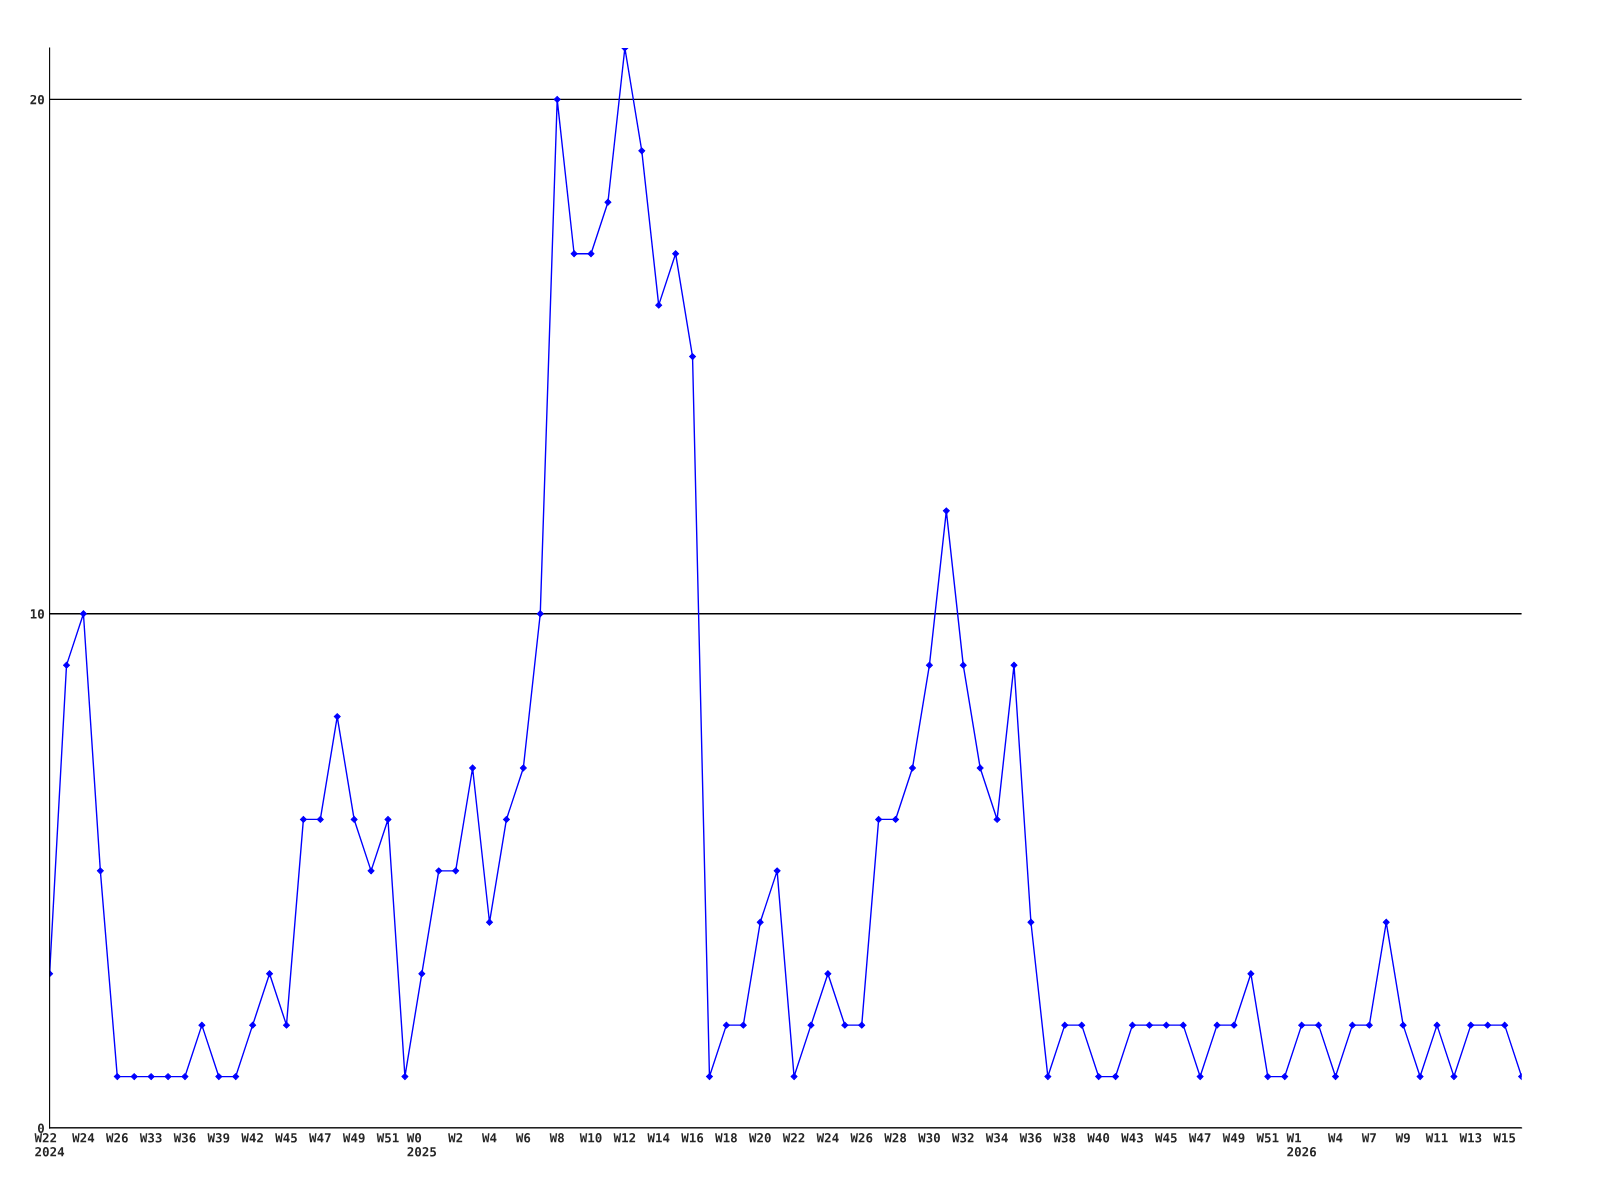 This screenshot has height=1200, width=1600. Describe the element at coordinates (40, 1128) in the screenshot. I see `y-tick-label: 0` at that location.